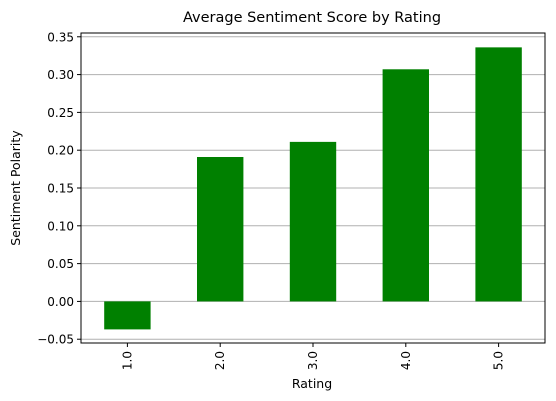  What do you see at coordinates (60, 75) in the screenshot?
I see `y-tick-label: 0.30` at bounding box center [60, 75].